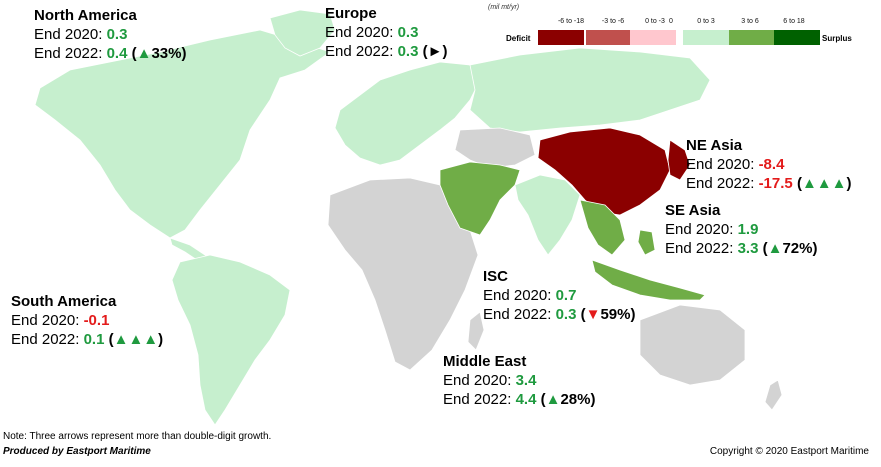 This screenshot has height=467, width=881. I want to click on change-pct: 33%, so click(166, 53).